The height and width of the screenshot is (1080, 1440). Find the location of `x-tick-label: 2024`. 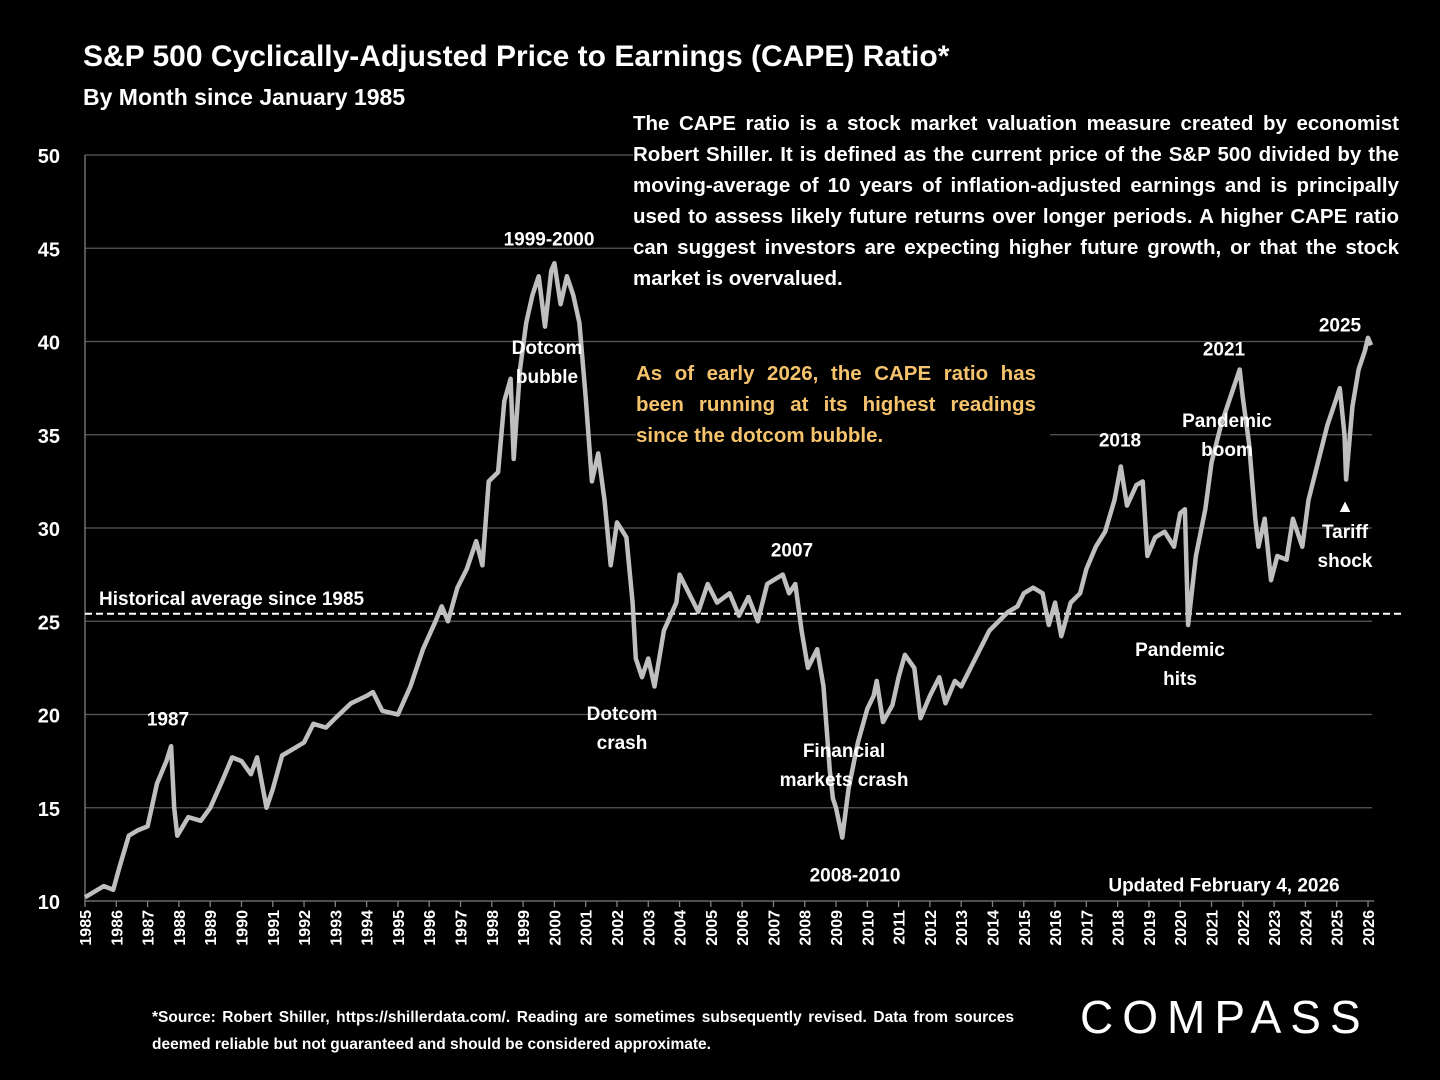

x-tick-label: 2024 is located at coordinates (1306, 928).